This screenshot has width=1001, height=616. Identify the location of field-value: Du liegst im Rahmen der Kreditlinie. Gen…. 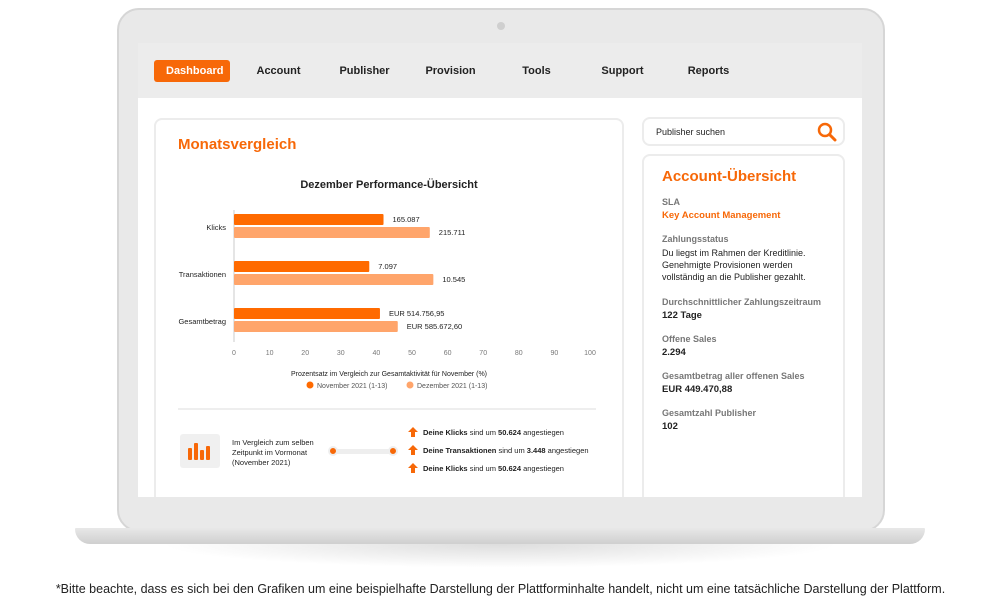
(734, 265).